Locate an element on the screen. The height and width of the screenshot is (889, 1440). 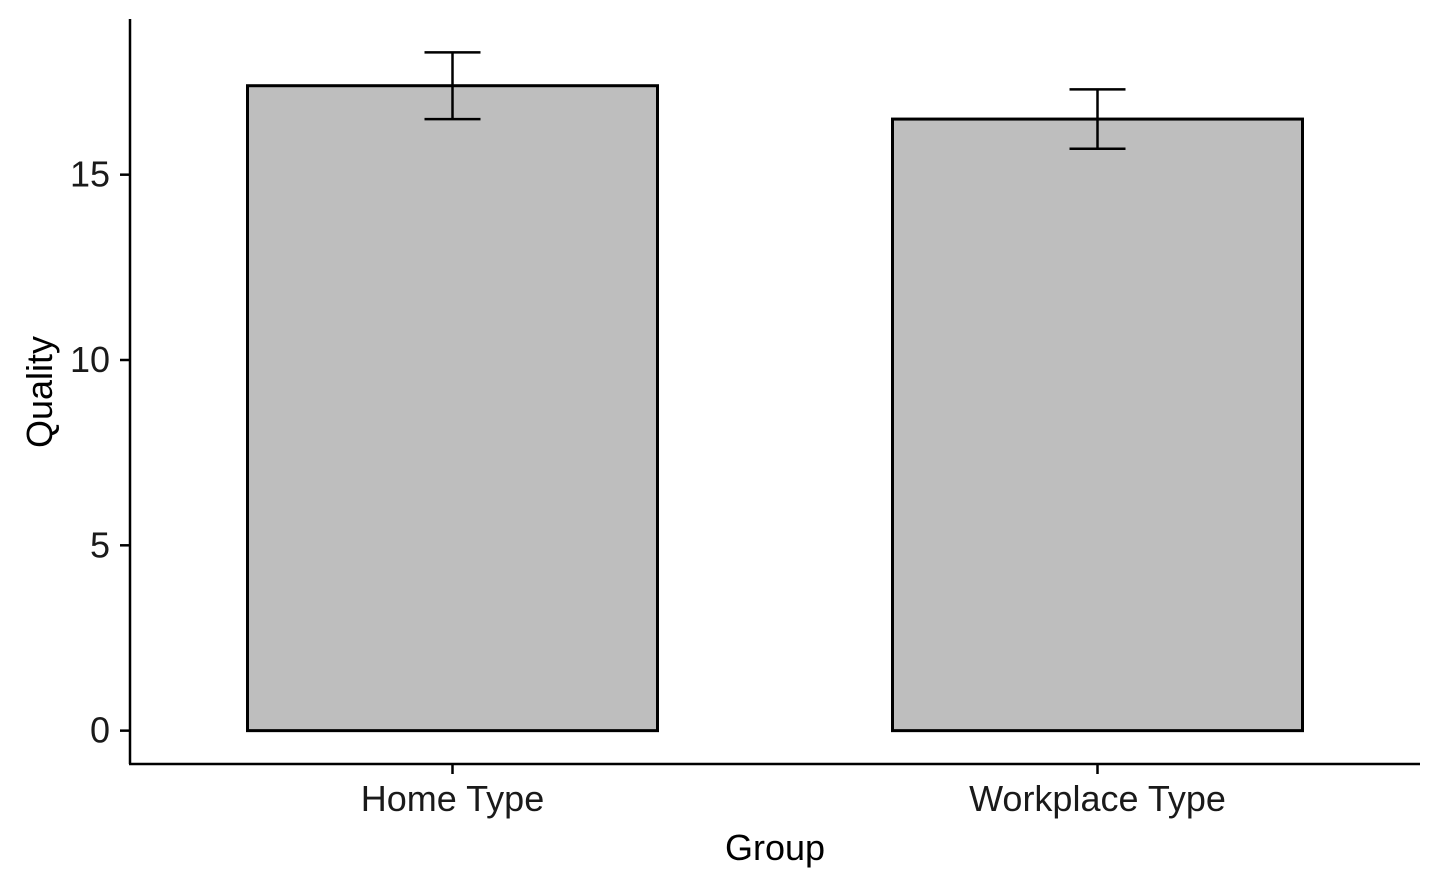
y-tick-label: 0 is located at coordinates (100, 730).